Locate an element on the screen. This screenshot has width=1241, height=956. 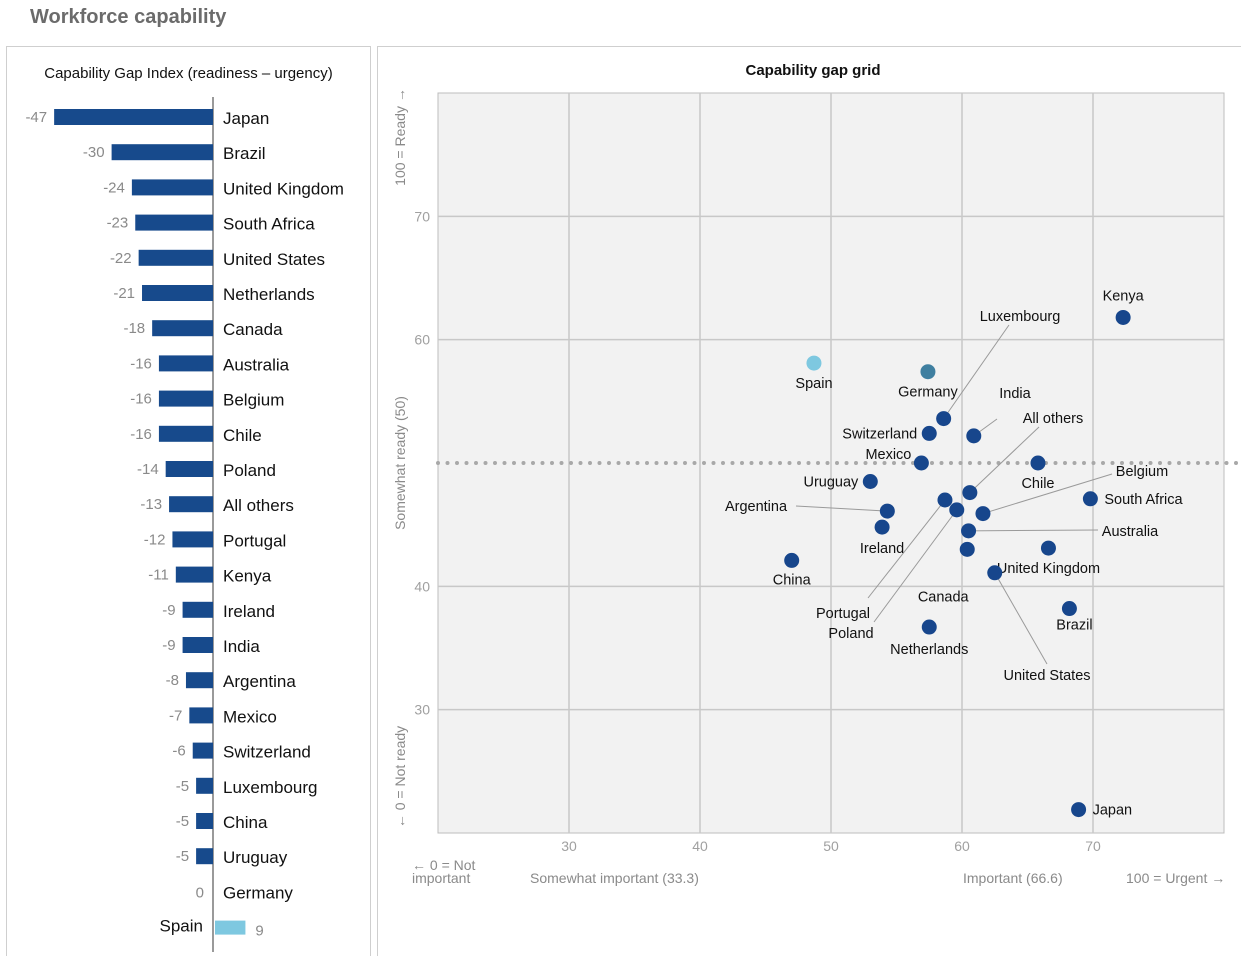
bar-label-japan: Japan is located at coordinates (246, 118).